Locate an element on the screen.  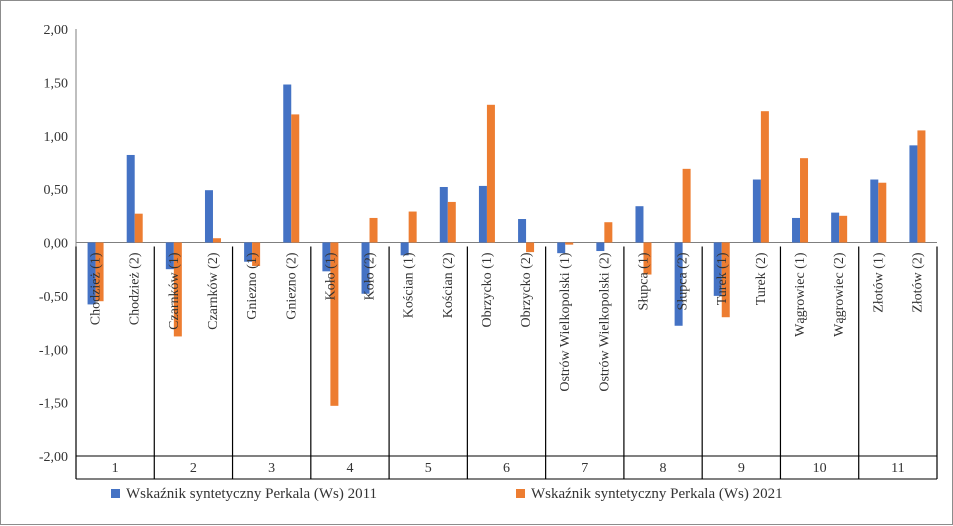
category-label: Koło (1) is located at coordinates (330, 276).